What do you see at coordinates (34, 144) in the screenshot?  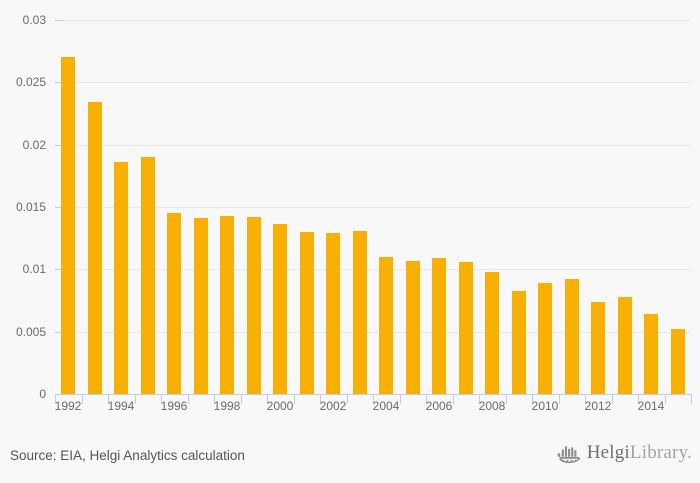 I see `y-tick-label: 0.02` at bounding box center [34, 144].